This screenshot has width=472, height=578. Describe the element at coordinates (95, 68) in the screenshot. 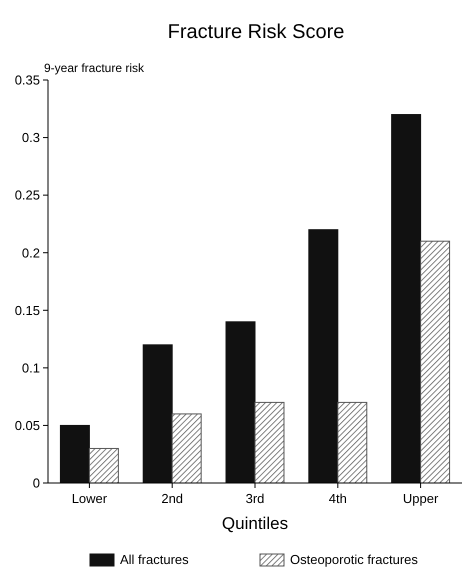

I see `y-axis-title: 9-year fracture risk` at that location.